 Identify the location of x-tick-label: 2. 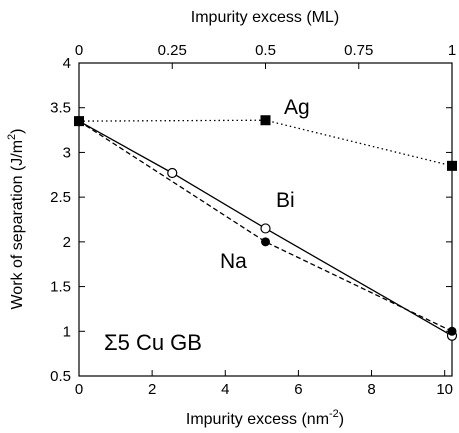
(152, 389).